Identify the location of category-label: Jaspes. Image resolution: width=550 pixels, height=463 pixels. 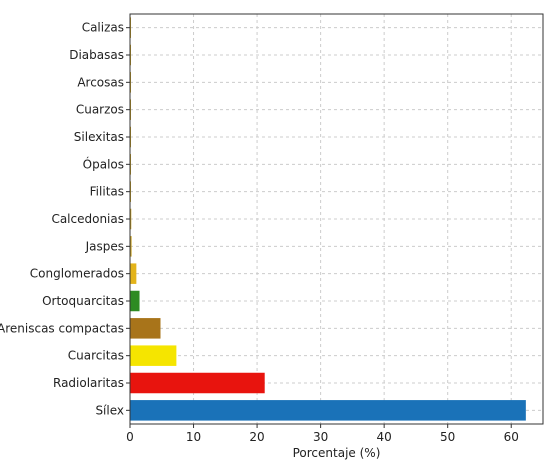
(104, 246).